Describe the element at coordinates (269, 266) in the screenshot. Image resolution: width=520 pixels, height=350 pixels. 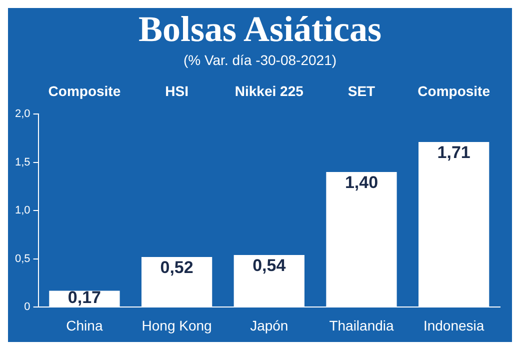
I see `data-label: 0,54` at that location.